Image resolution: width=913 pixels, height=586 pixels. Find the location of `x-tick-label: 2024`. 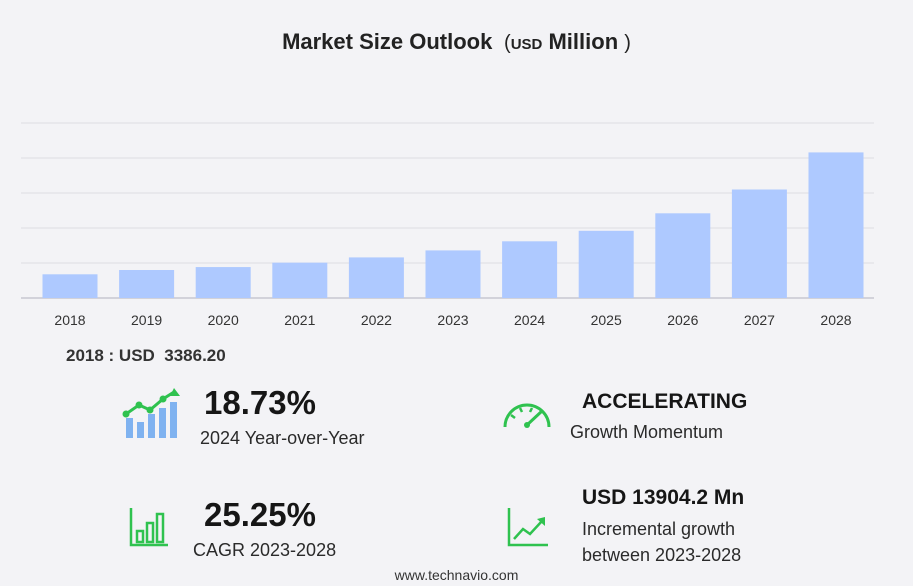

x-tick-label: 2024 is located at coordinates (529, 320).